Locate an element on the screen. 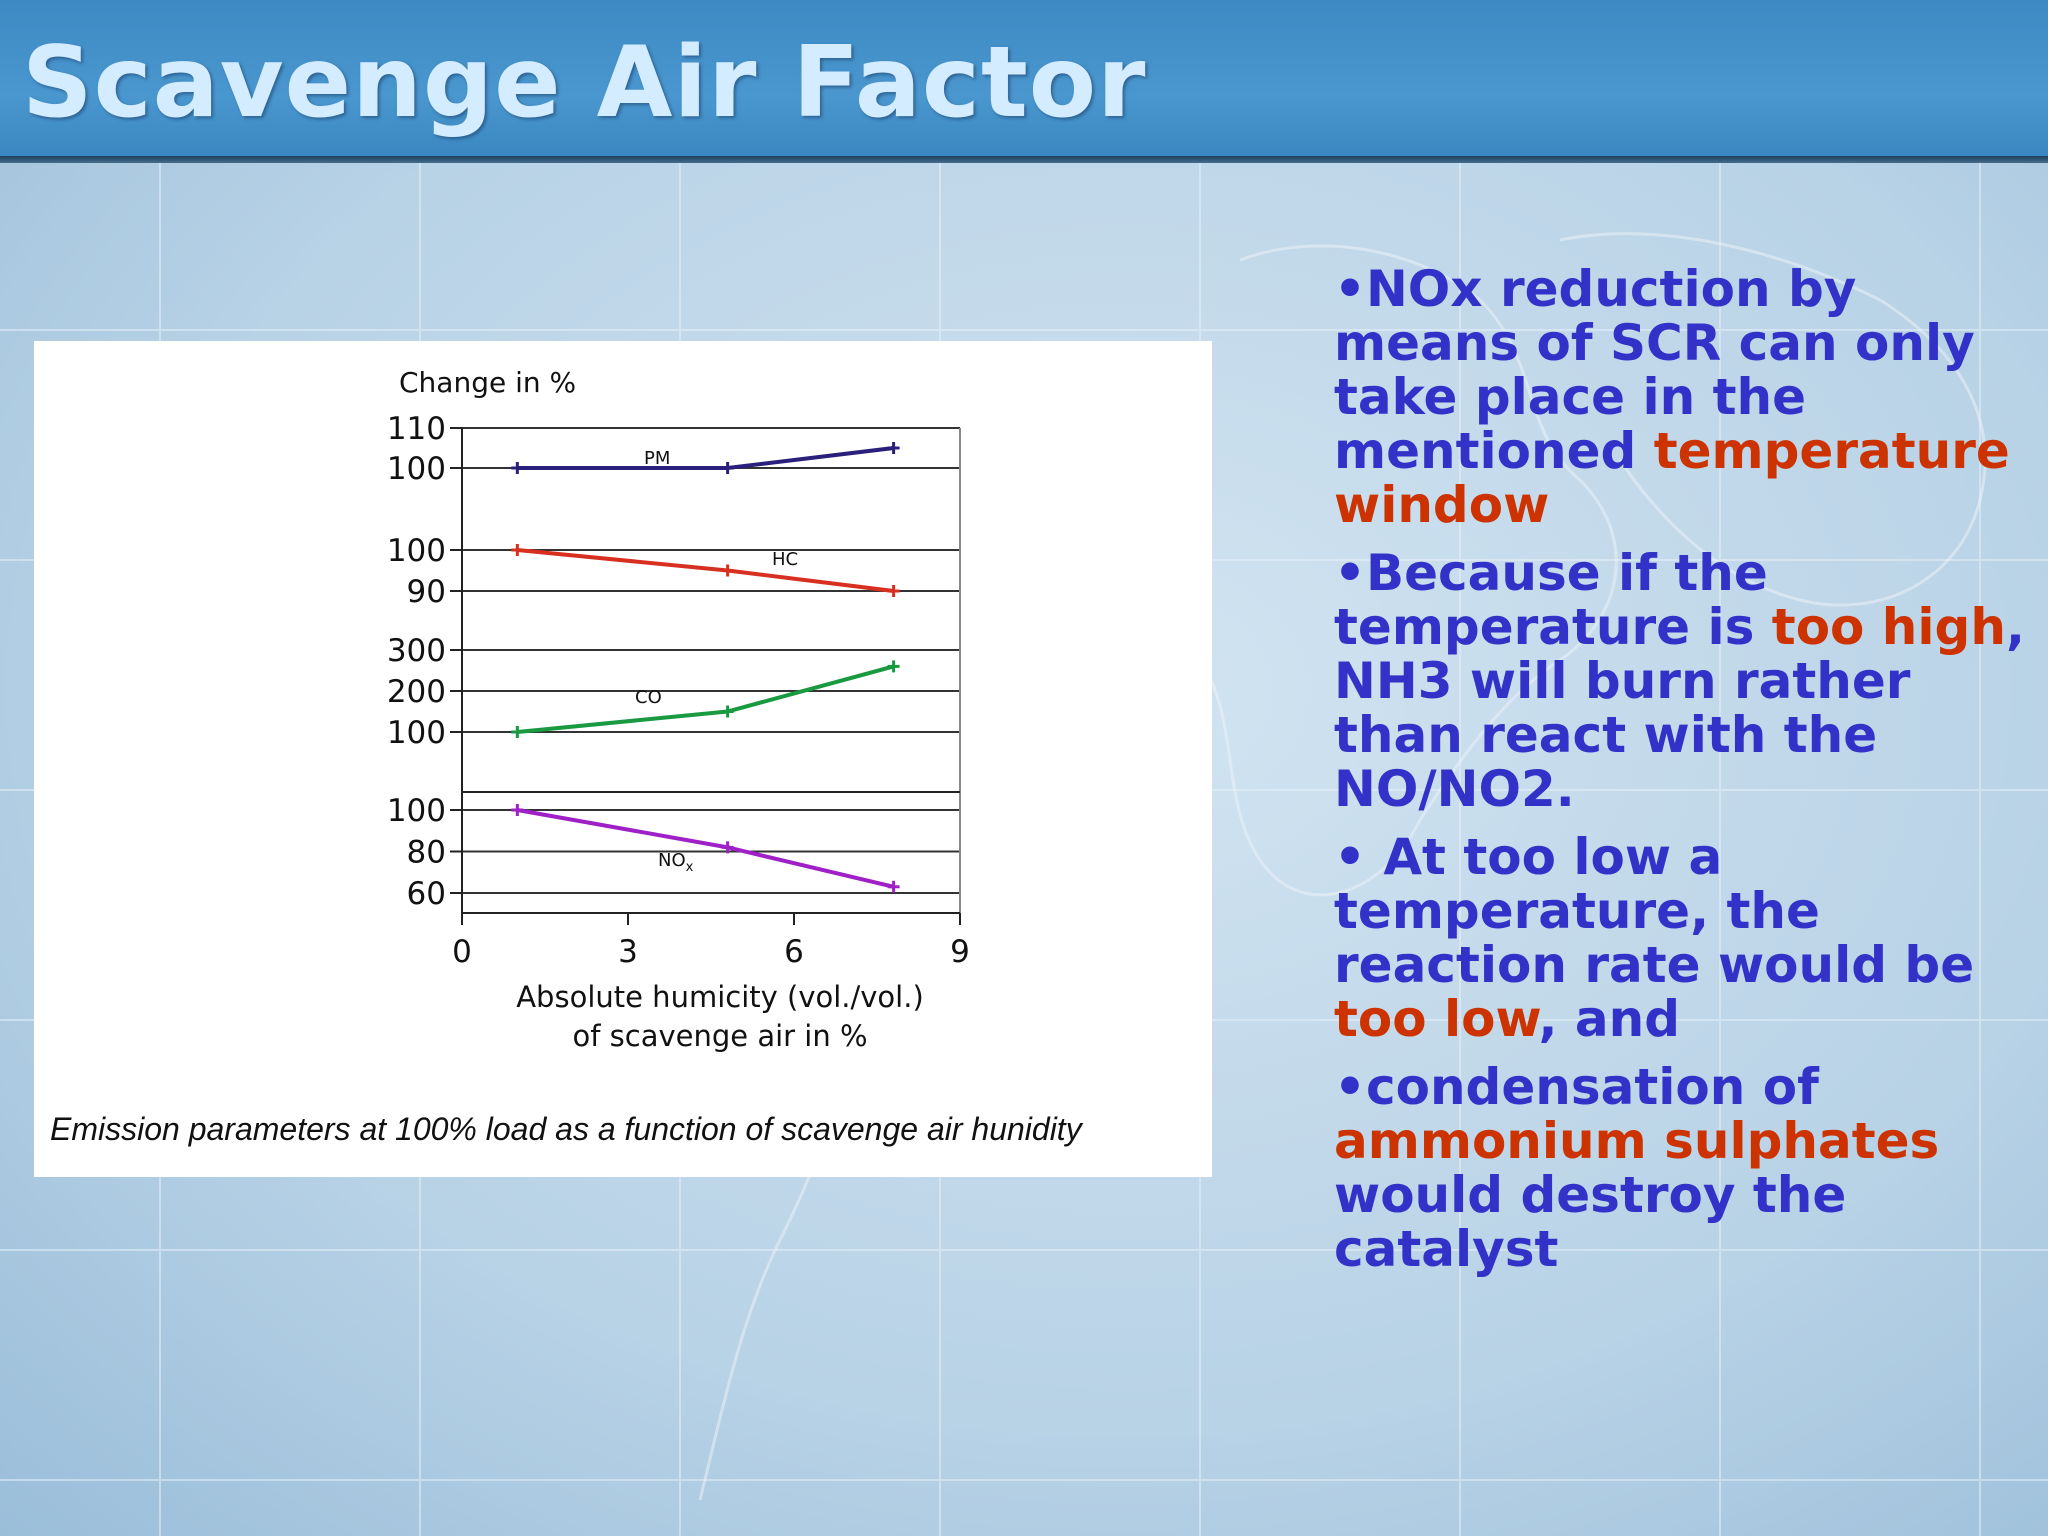 Image resolution: width=2048 pixels, height=1536 pixels. y-tick-label: 300 is located at coordinates (416, 651).